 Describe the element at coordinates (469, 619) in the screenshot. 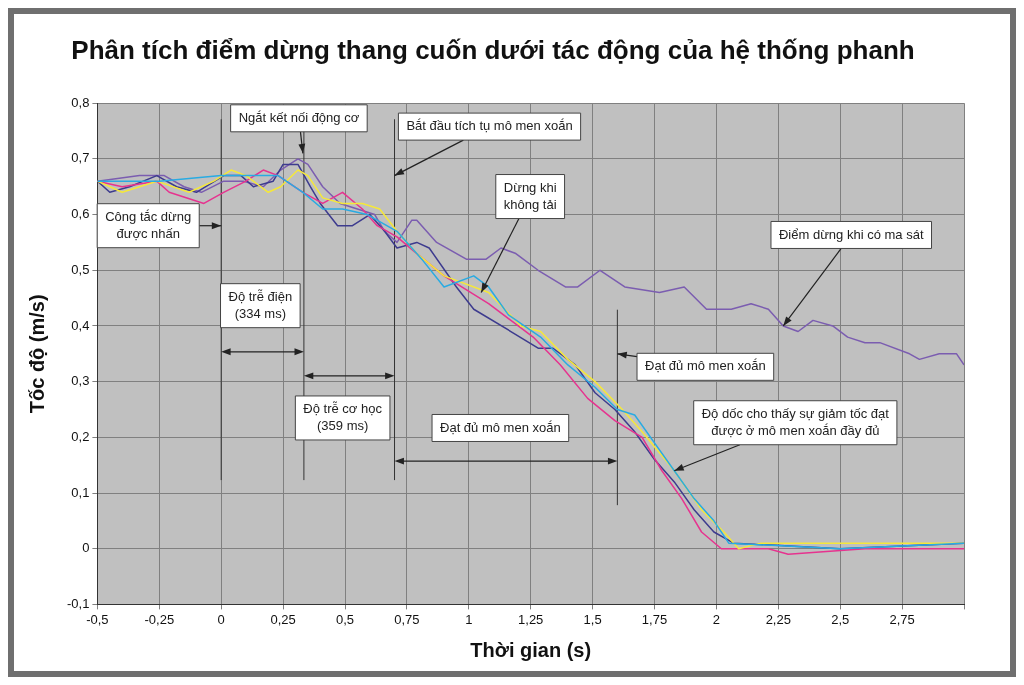

I see `x-tick-label: 1` at that location.